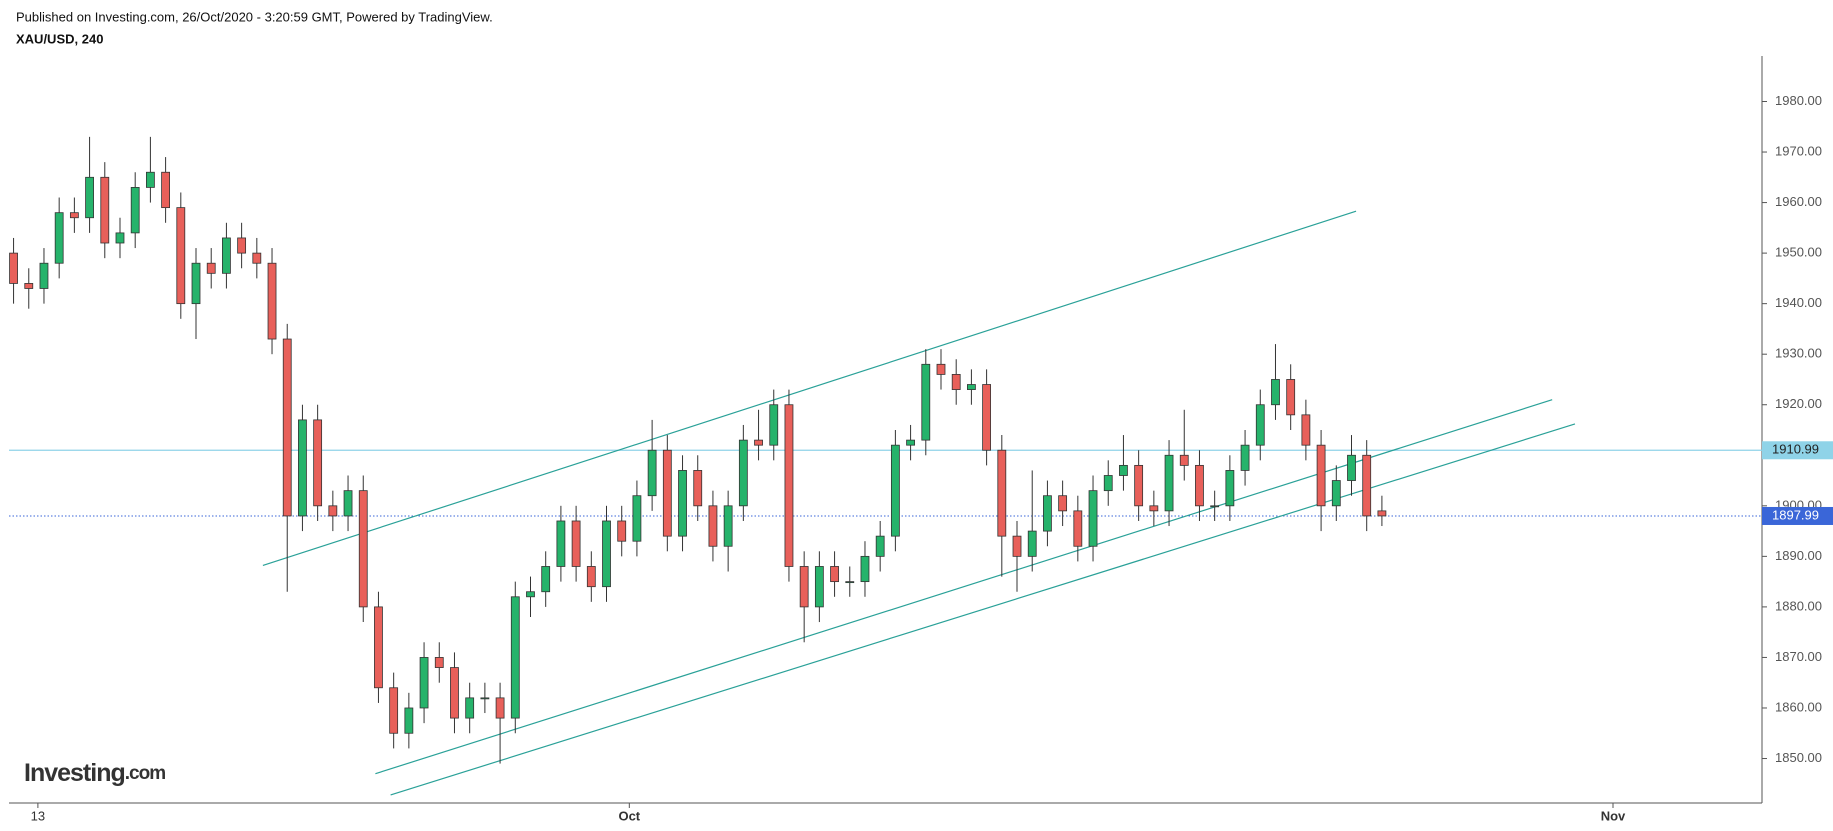 The width and height of the screenshot is (1833, 831). Describe the element at coordinates (1798, 100) in the screenshot. I see `y-tick-label: 1980.00` at that location.